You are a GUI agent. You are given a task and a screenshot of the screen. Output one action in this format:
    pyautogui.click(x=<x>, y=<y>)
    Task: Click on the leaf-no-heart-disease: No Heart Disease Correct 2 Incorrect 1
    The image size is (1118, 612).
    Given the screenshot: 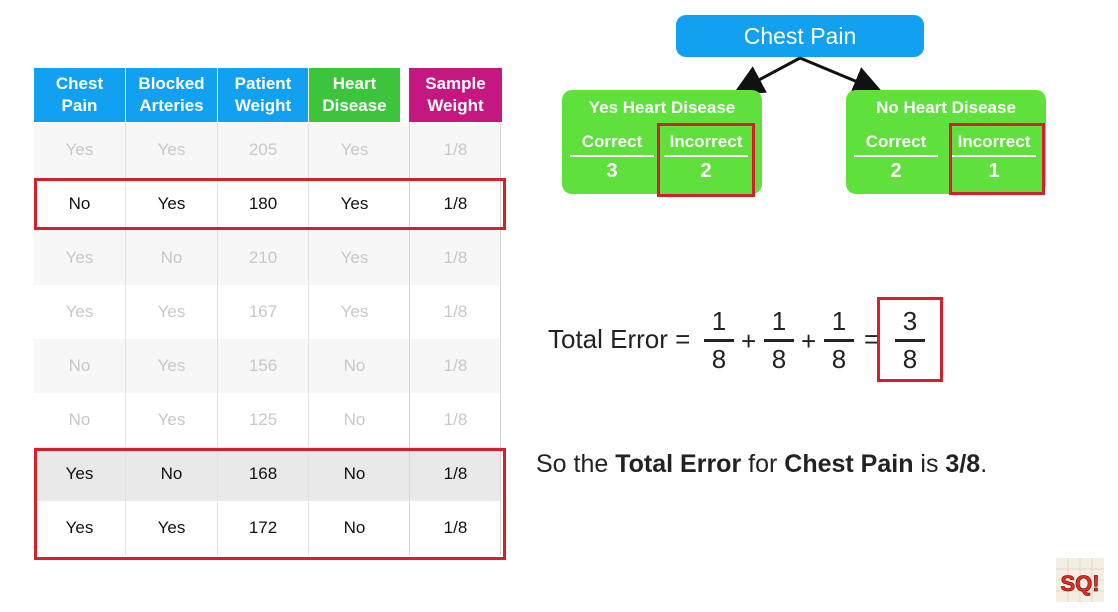 What is the action you would take?
    pyautogui.click(x=946, y=142)
    